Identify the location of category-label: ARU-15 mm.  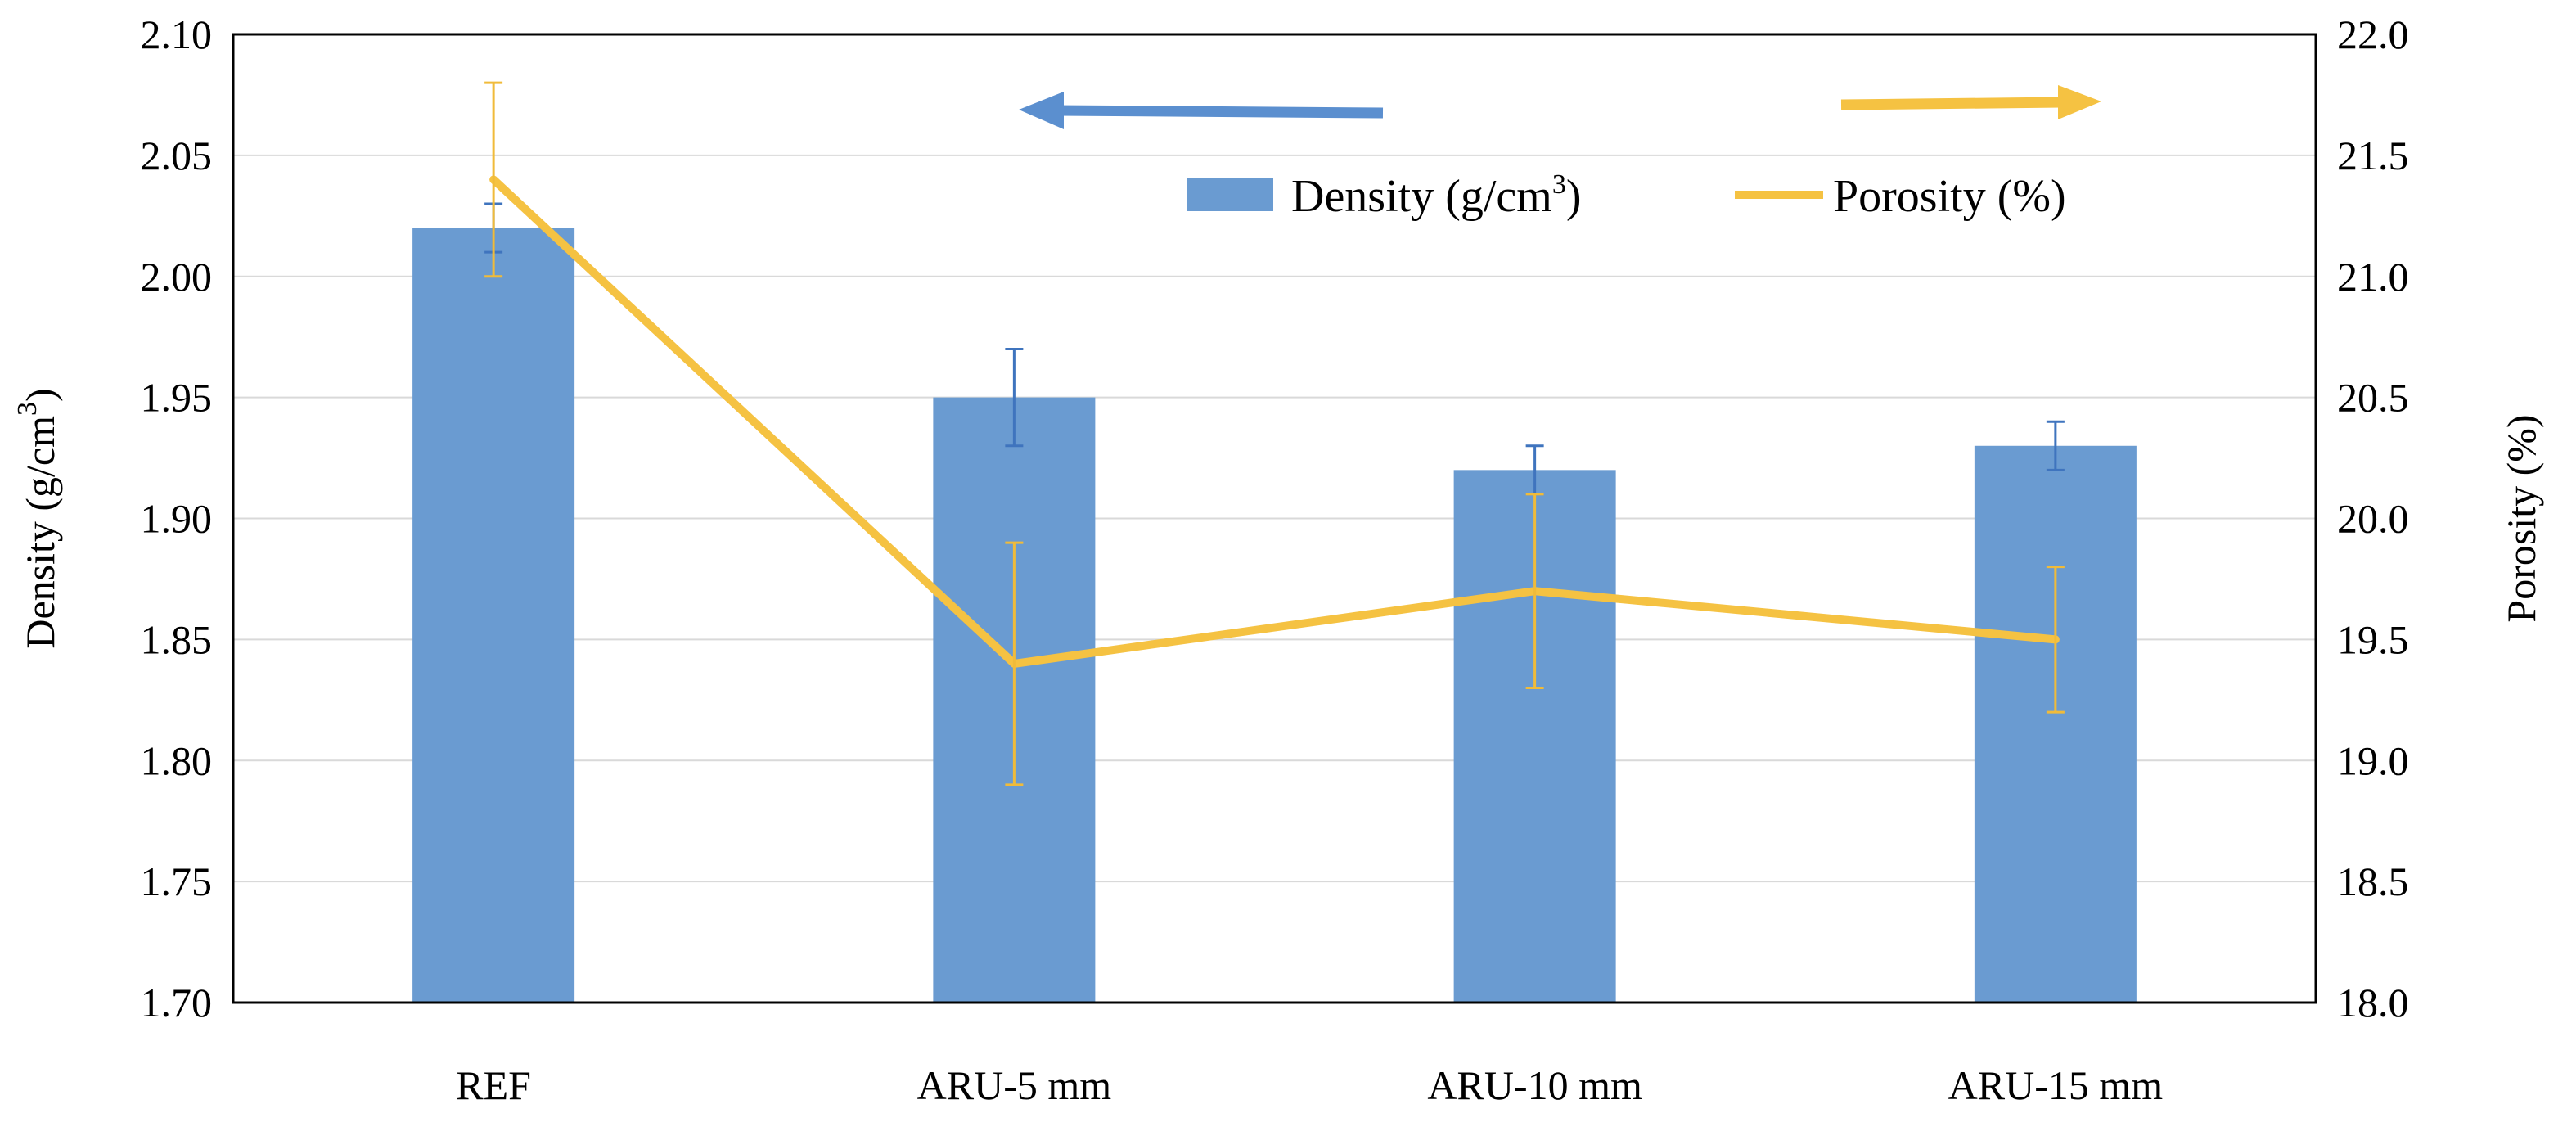
(2056, 1085).